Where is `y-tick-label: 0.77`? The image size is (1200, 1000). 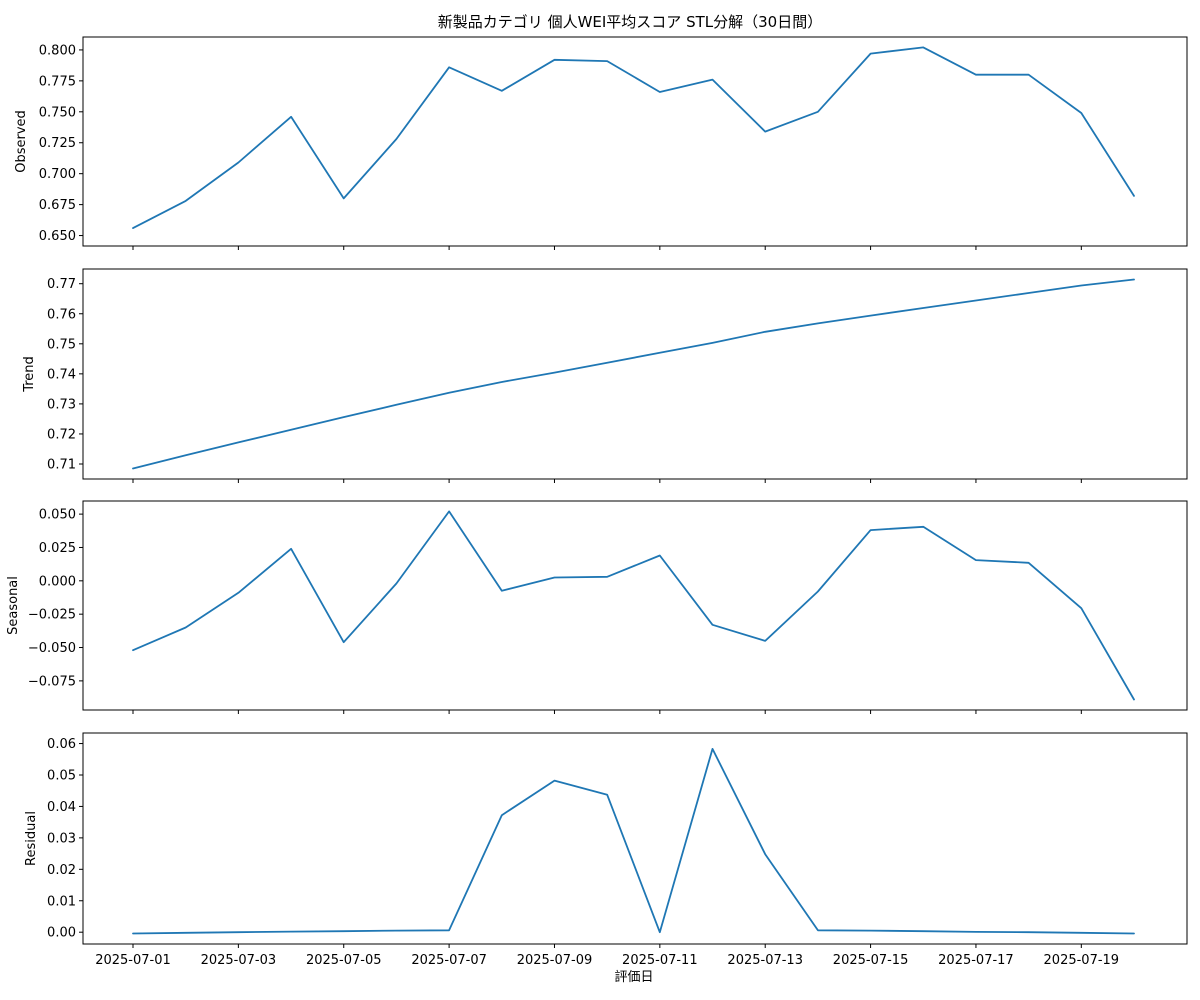 y-tick-label: 0.77 is located at coordinates (61, 284).